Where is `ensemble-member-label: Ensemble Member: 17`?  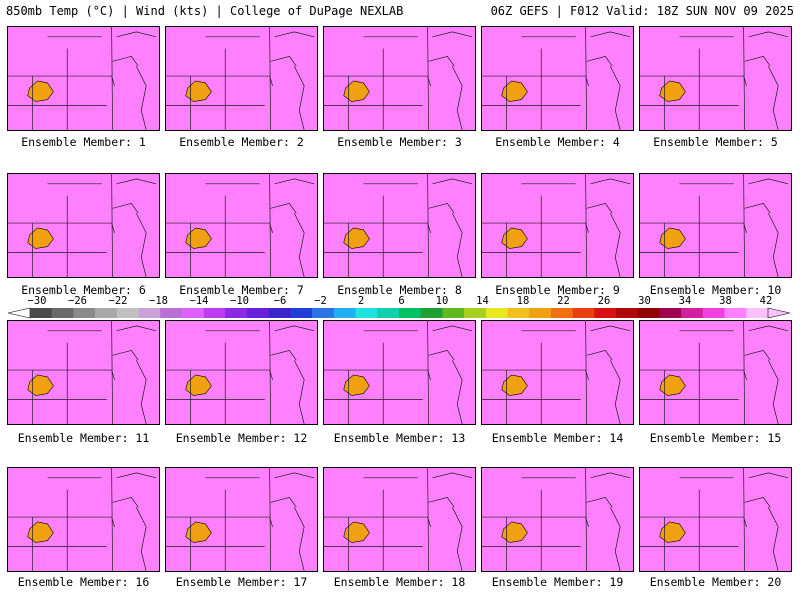
ensemble-member-label: Ensemble Member: 17 is located at coordinates (241, 582).